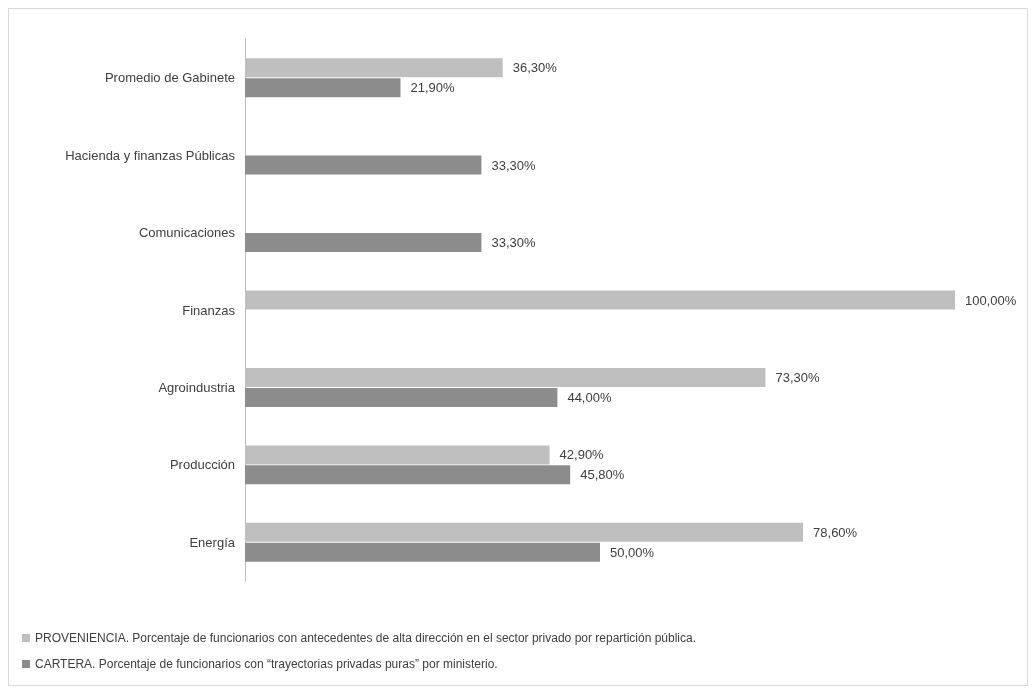  Describe the element at coordinates (582, 455) in the screenshot. I see `data-label: 42,90%` at that location.